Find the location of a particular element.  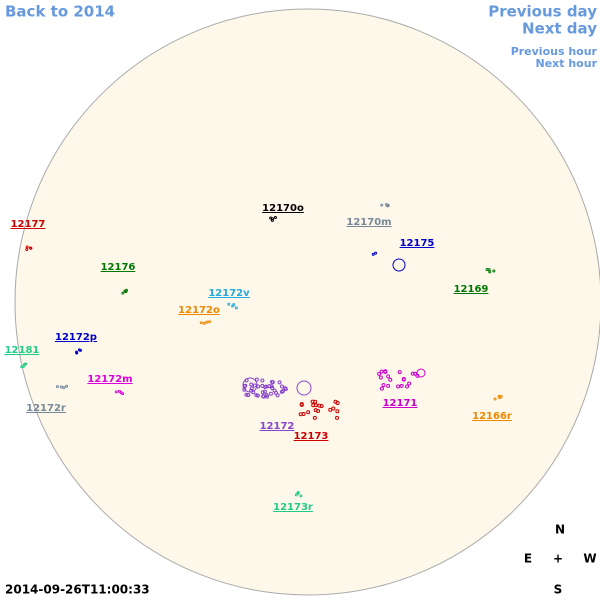

region-label: 12172r is located at coordinates (46, 408).